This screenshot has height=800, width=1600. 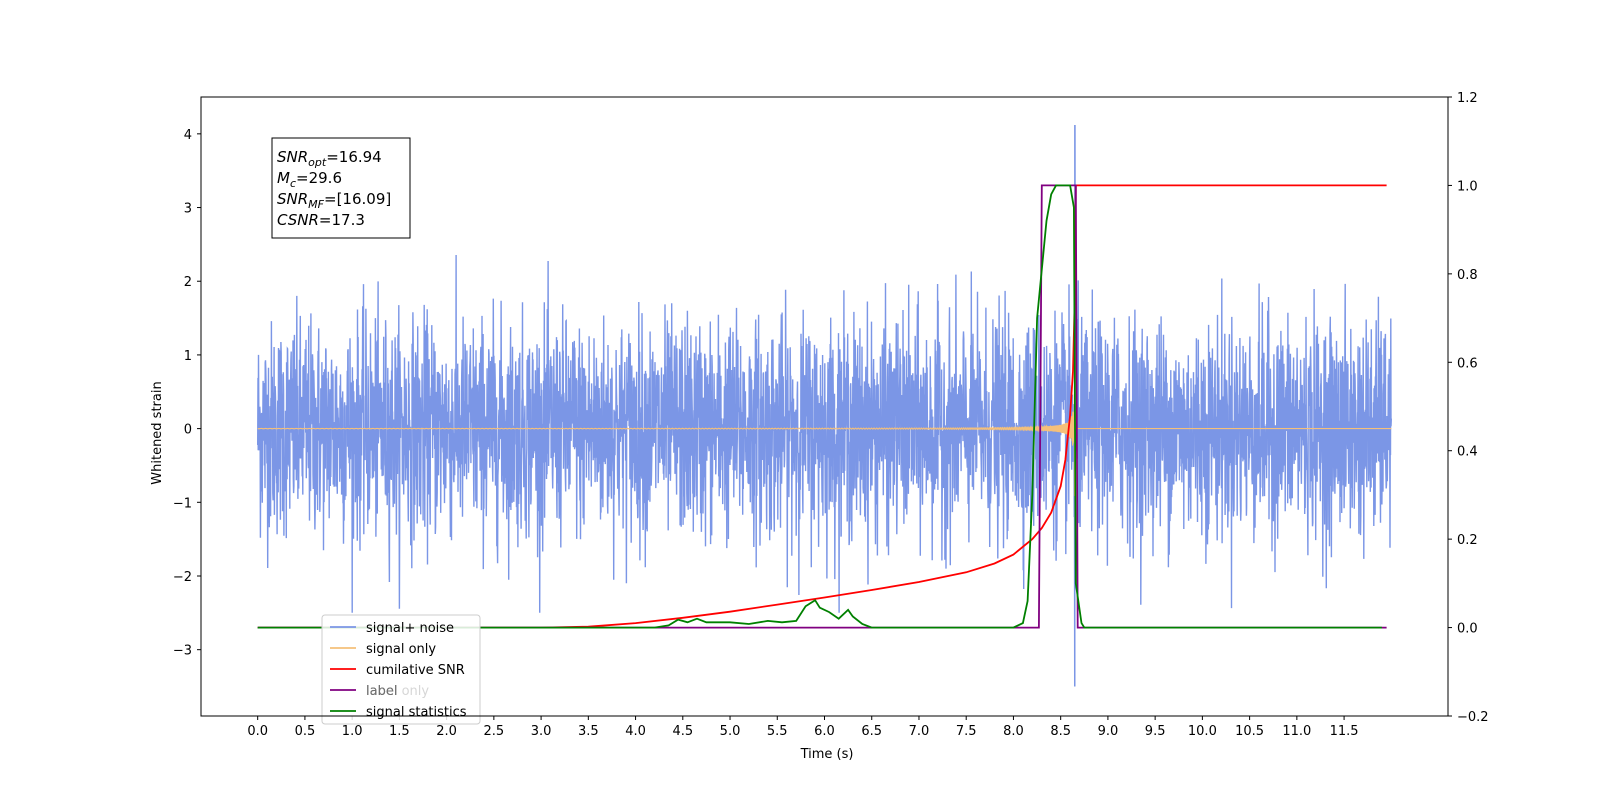 I want to click on y-tick-right: 0.6, so click(x=1463, y=363).